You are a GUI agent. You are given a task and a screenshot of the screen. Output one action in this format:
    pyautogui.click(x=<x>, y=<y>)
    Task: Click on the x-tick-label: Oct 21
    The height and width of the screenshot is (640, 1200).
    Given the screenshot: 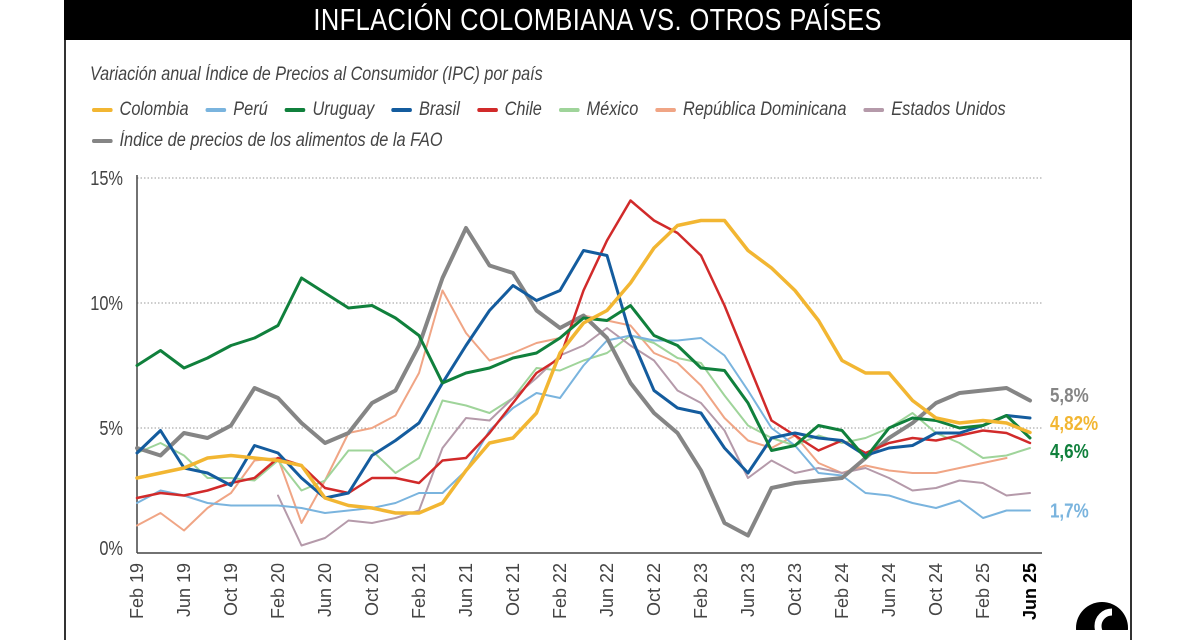 What is the action you would take?
    pyautogui.click(x=513, y=589)
    